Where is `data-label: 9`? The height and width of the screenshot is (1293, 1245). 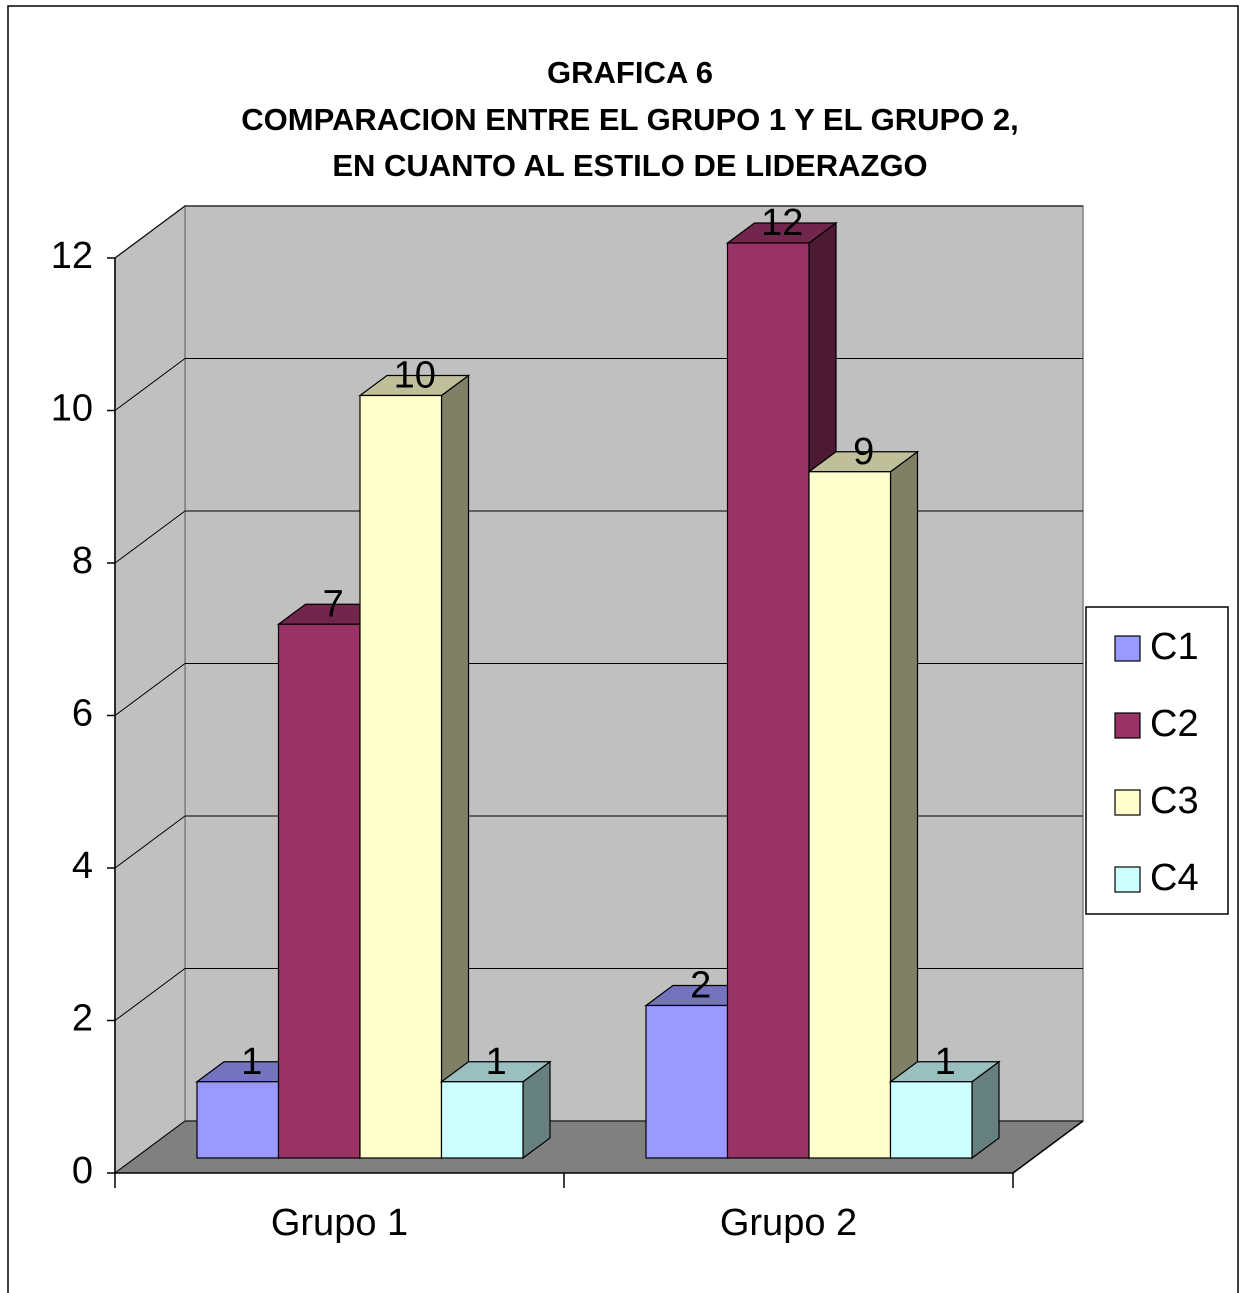 data-label: 9 is located at coordinates (863, 452).